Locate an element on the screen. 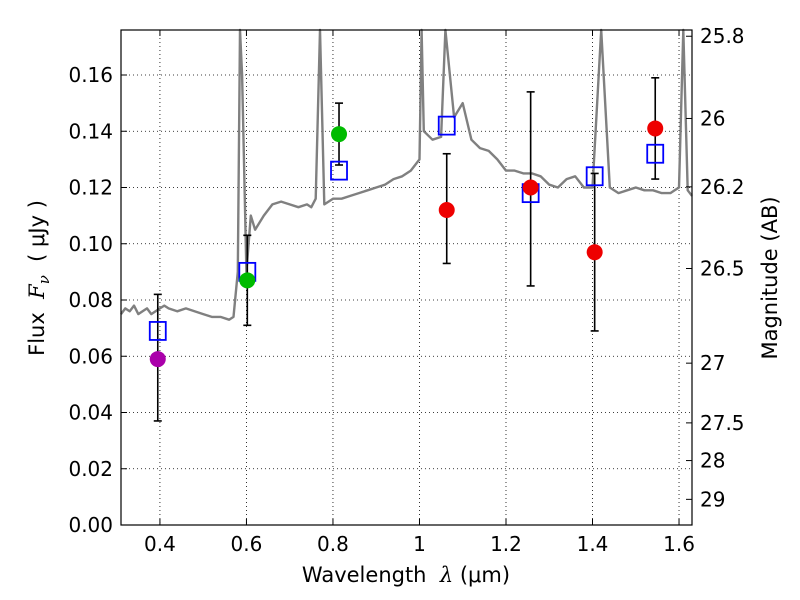 The height and width of the screenshot is (600, 800). mag-tick-label: 25.8 is located at coordinates (722, 36).